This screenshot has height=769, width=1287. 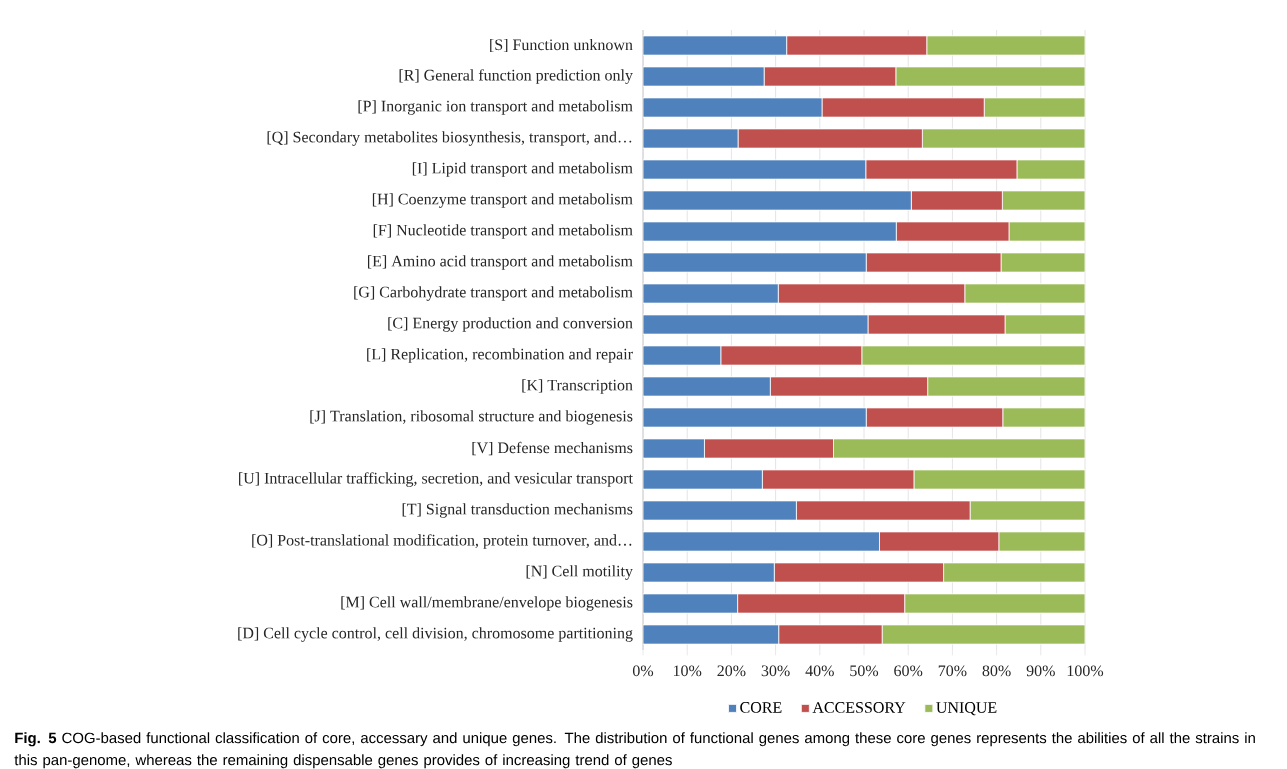 I want to click on x-tick-label: 90%, so click(x=1040, y=671).